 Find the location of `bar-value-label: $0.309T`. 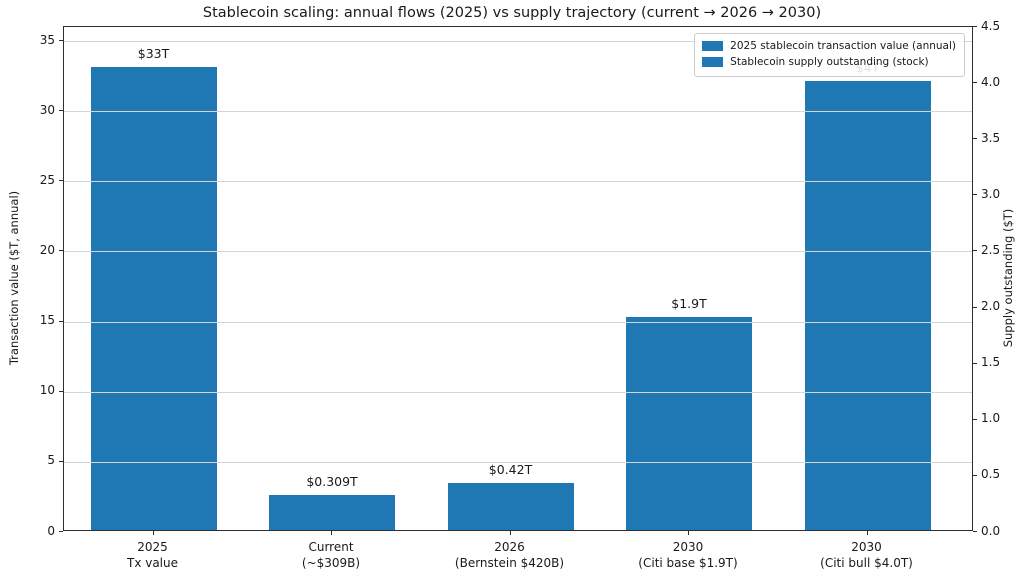

bar-value-label: $0.309T is located at coordinates (332, 482).